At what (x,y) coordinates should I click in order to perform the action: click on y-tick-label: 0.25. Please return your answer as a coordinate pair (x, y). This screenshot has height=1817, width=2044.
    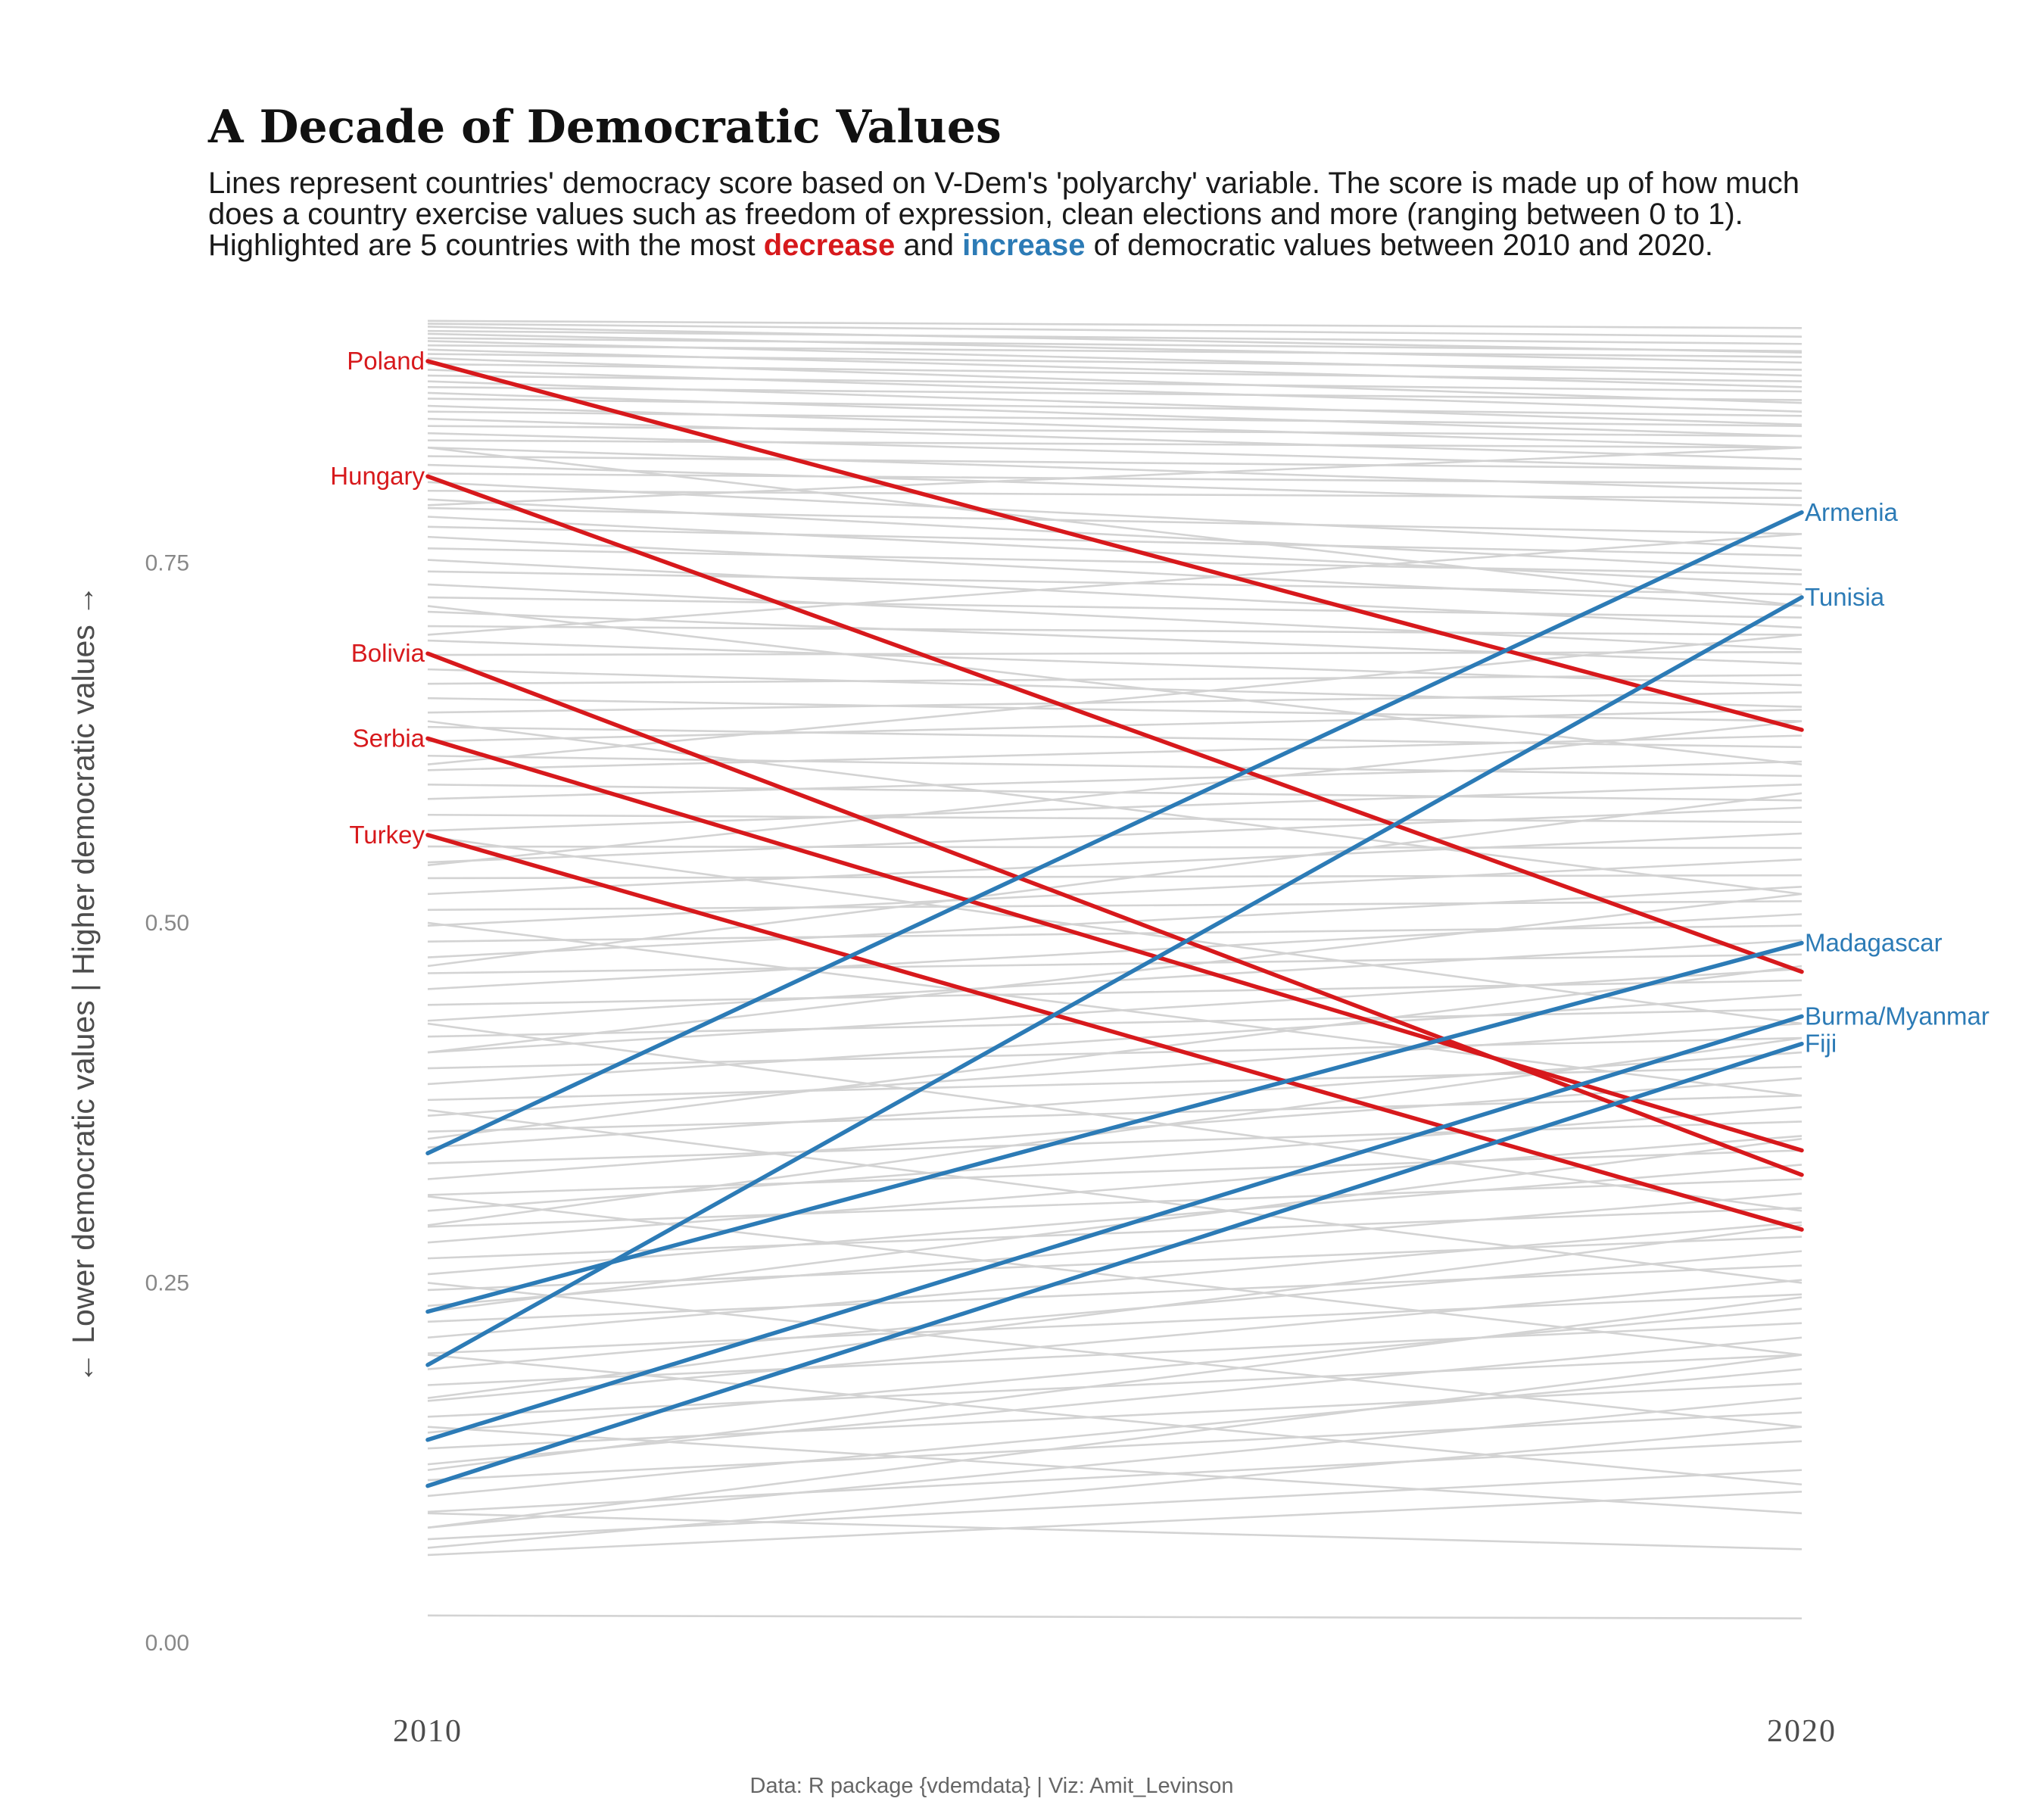
    Looking at the image, I should click on (167, 1282).